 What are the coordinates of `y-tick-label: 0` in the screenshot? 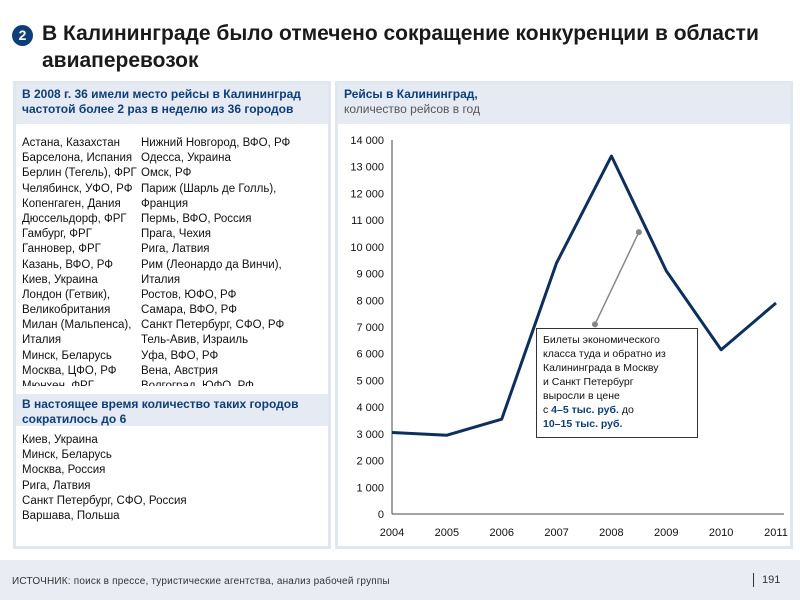 It's located at (381, 515).